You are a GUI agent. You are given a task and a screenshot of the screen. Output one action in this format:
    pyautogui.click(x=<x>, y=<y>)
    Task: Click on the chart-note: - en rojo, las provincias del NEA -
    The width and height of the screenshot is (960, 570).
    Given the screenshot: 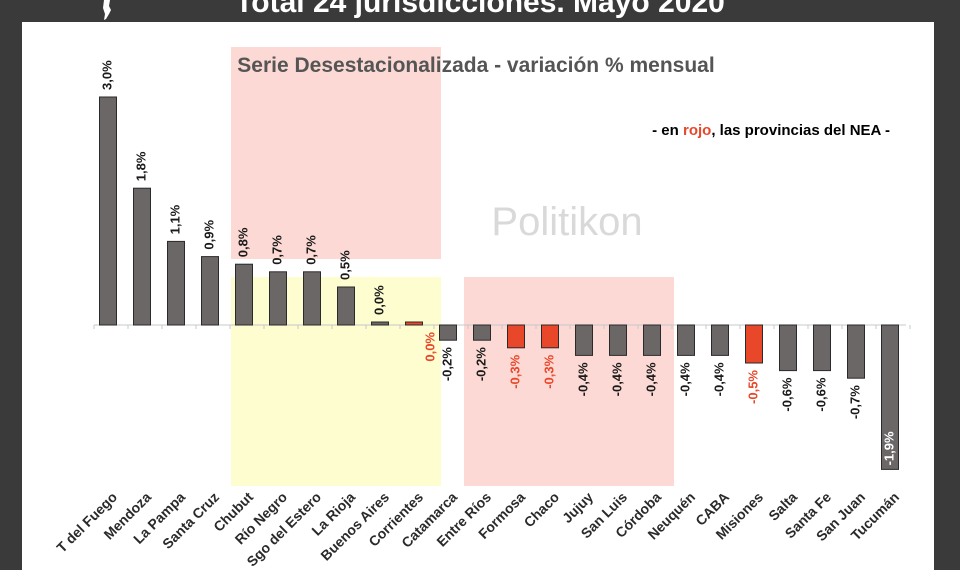 What is the action you would take?
    pyautogui.click(x=771, y=130)
    